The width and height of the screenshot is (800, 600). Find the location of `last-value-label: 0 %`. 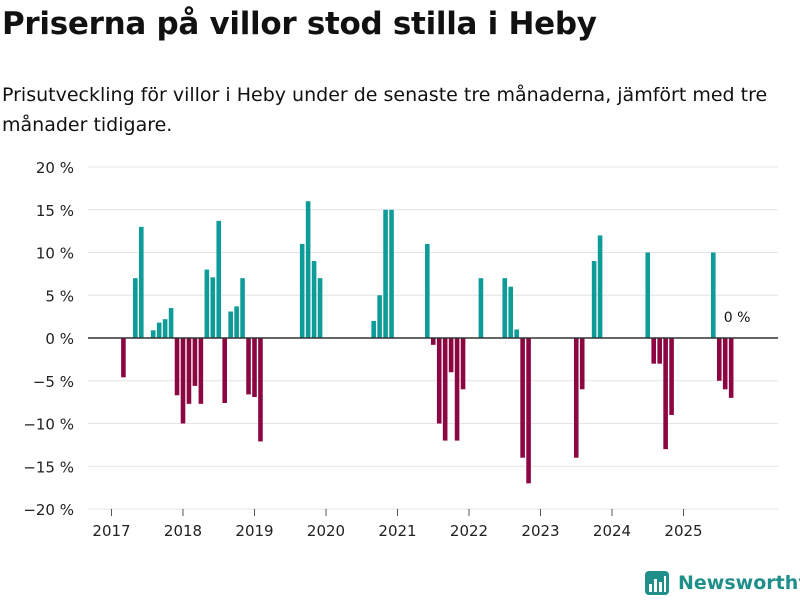

last-value-label: 0 % is located at coordinates (737, 318).